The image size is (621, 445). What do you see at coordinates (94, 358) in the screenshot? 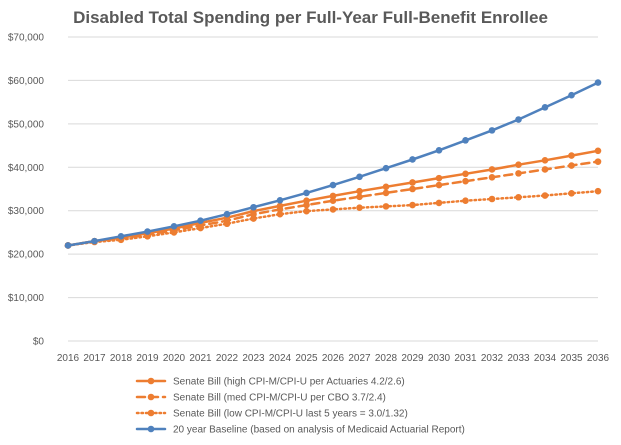
I see `x-tick-label: 2017` at bounding box center [94, 358].